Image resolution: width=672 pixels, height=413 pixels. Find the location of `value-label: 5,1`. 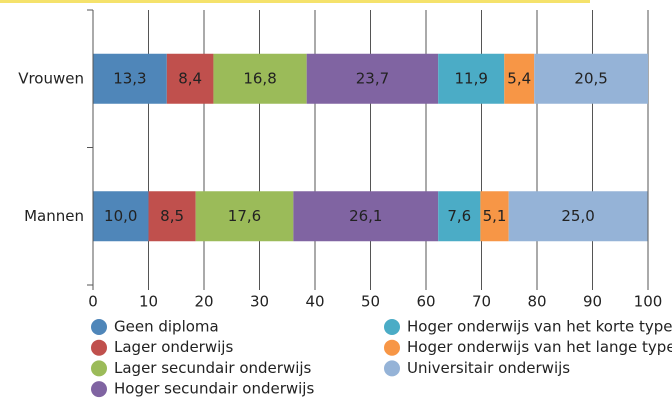

value-label: 5,1 is located at coordinates (495, 216).